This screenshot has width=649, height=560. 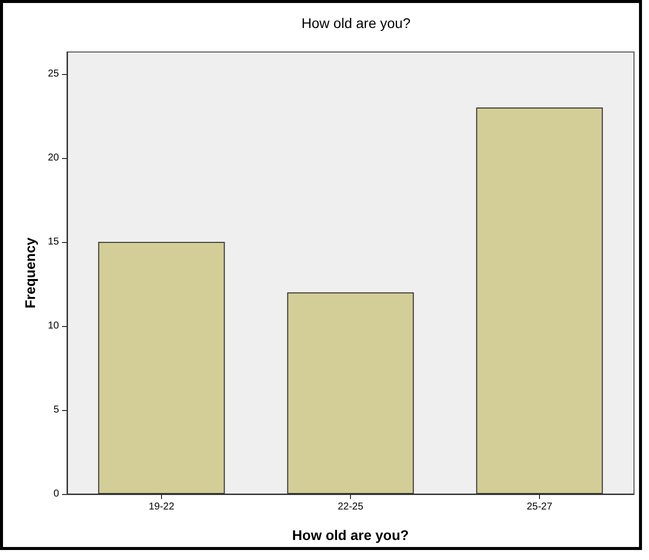 What do you see at coordinates (56, 410) in the screenshot?
I see `y-tick-label: 5` at bounding box center [56, 410].